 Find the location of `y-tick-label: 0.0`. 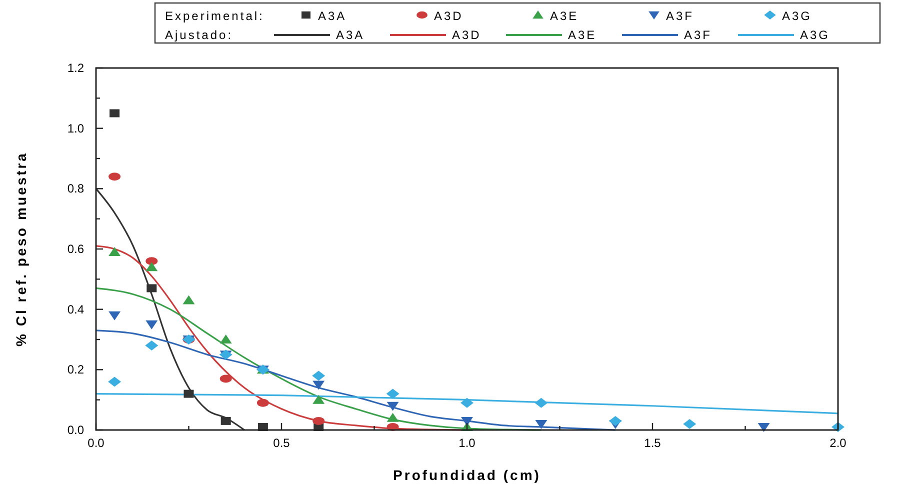

y-tick-label: 0.0 is located at coordinates (75, 430).